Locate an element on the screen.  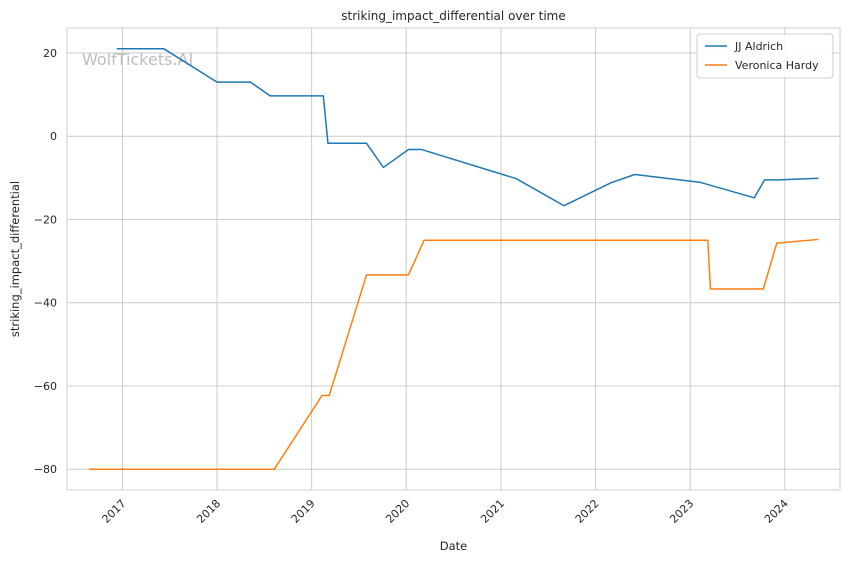
x-tick-label: 2024 is located at coordinates (776, 511).